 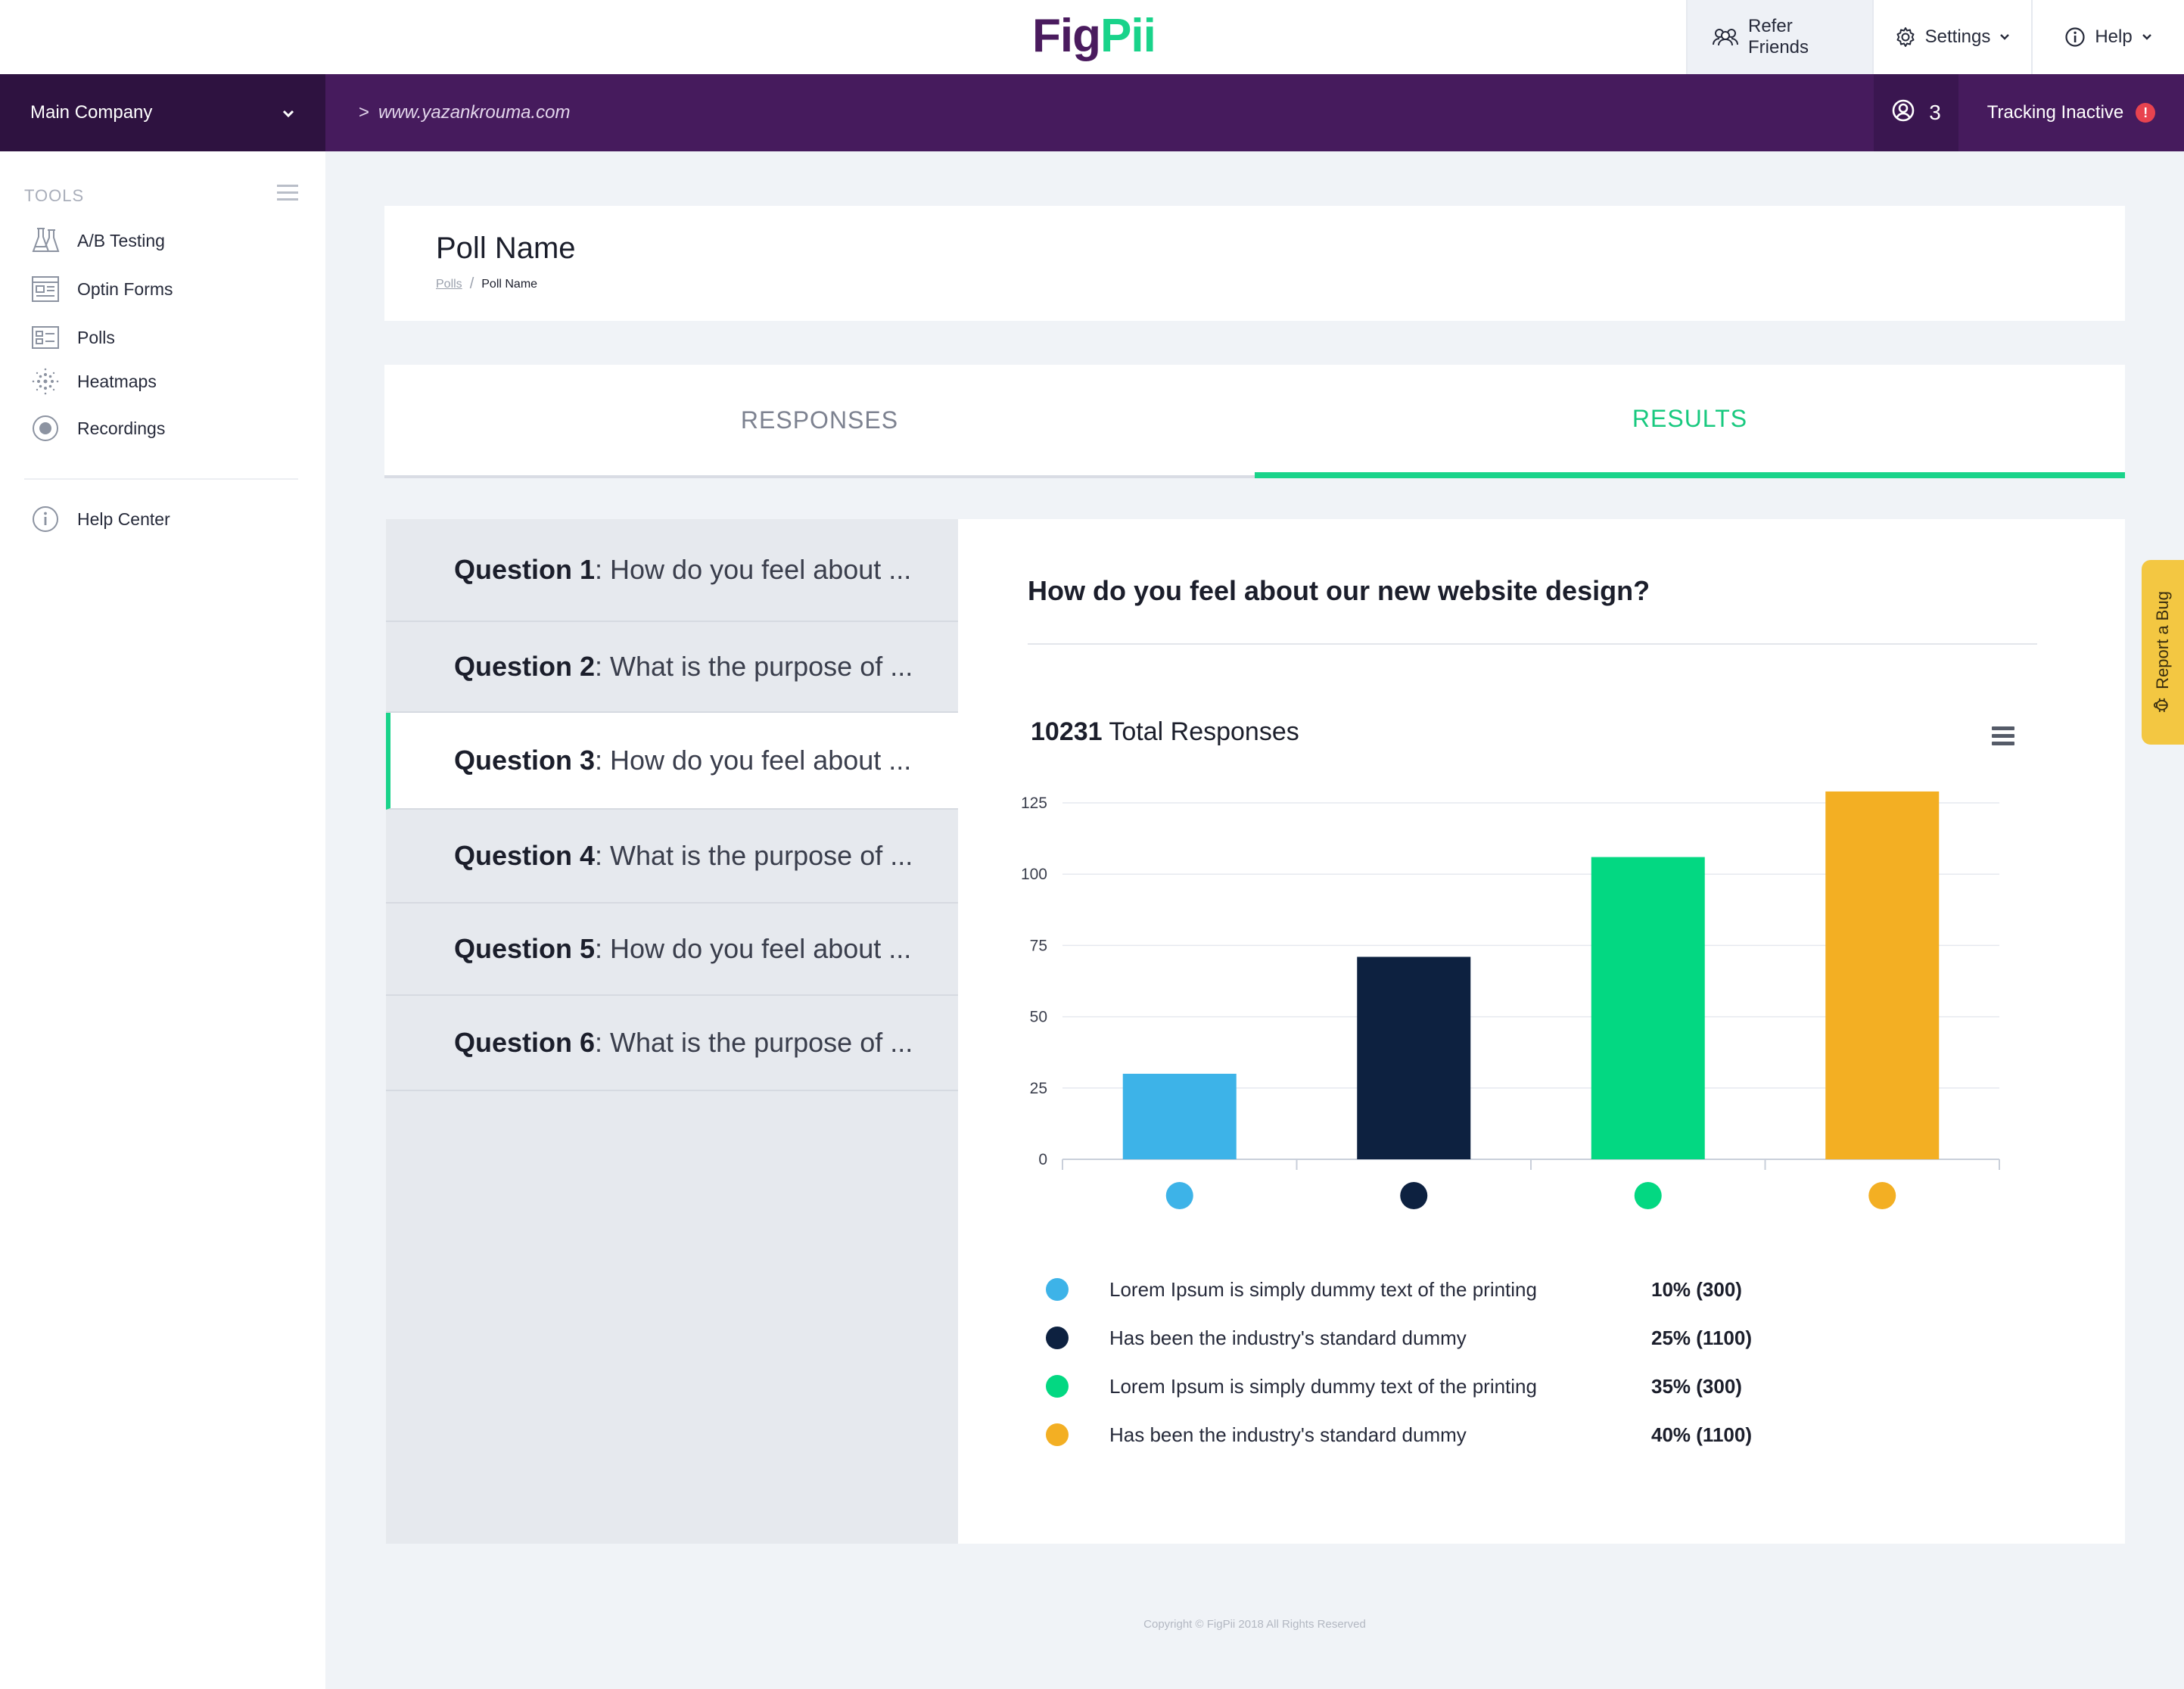 I want to click on top-nav: Refer Friends Settings Help, so click(x=1935, y=37).